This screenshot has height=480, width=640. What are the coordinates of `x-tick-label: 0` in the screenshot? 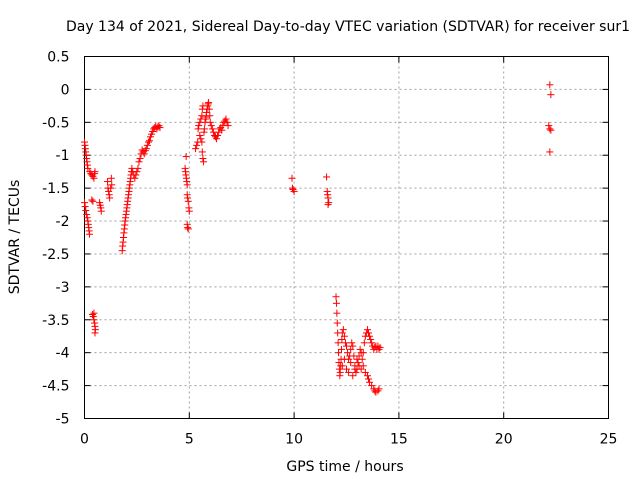 It's located at (84, 440).